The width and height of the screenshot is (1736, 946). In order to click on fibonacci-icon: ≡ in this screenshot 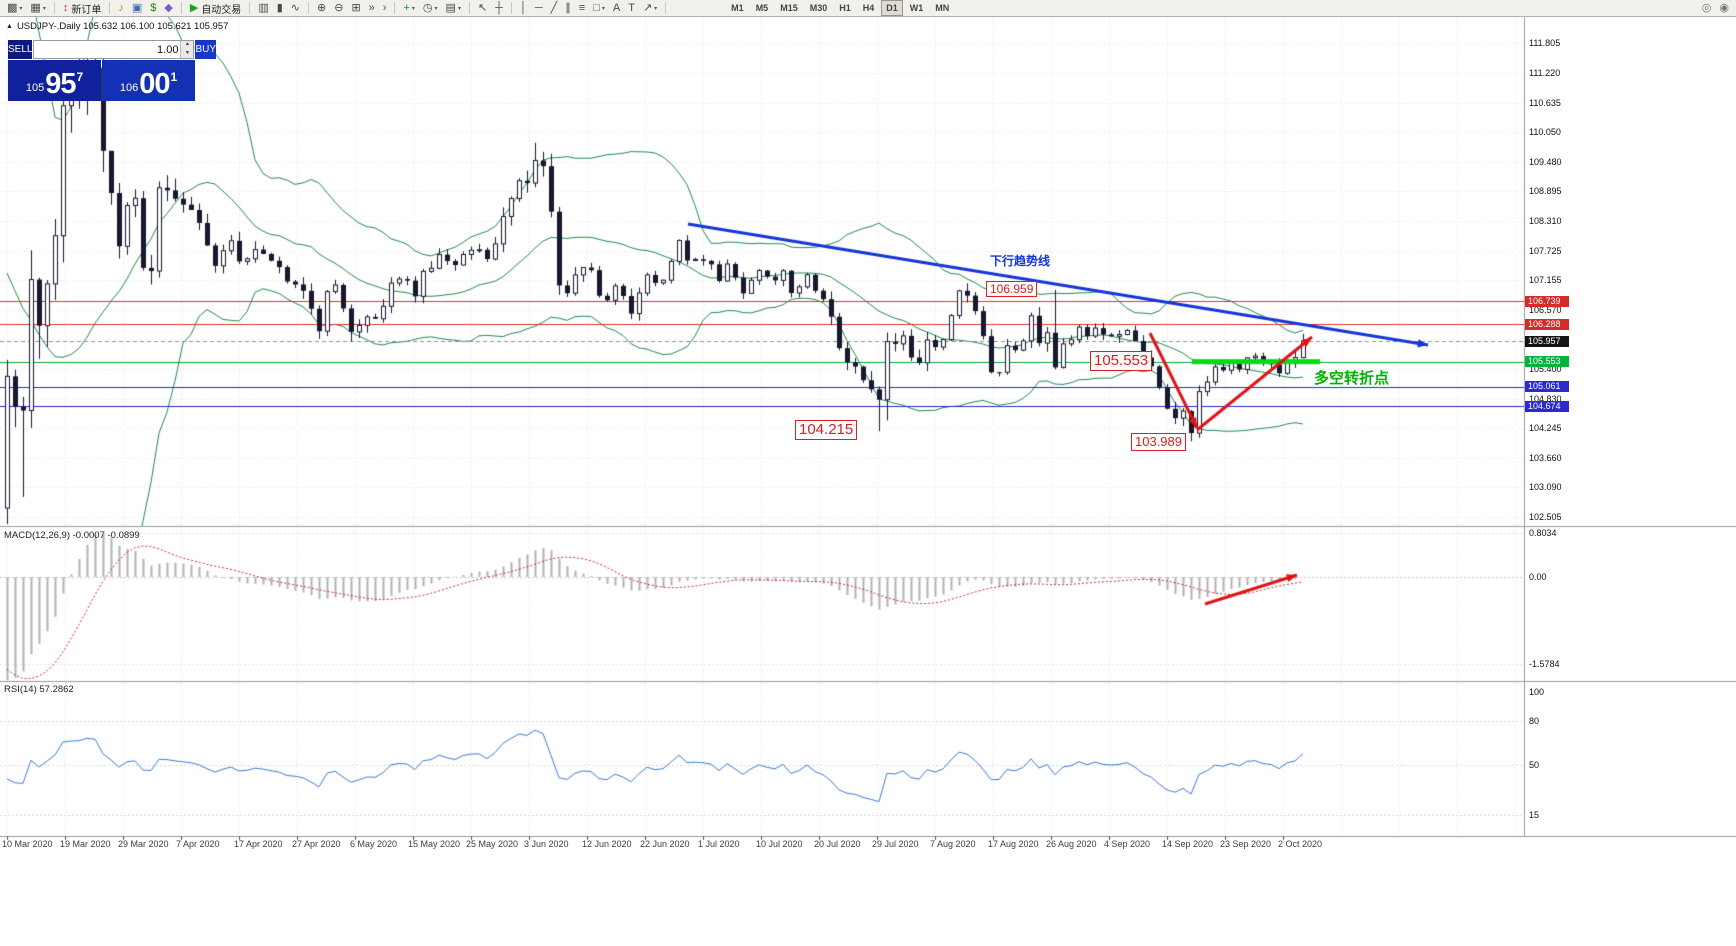, I will do `click(582, 8)`.